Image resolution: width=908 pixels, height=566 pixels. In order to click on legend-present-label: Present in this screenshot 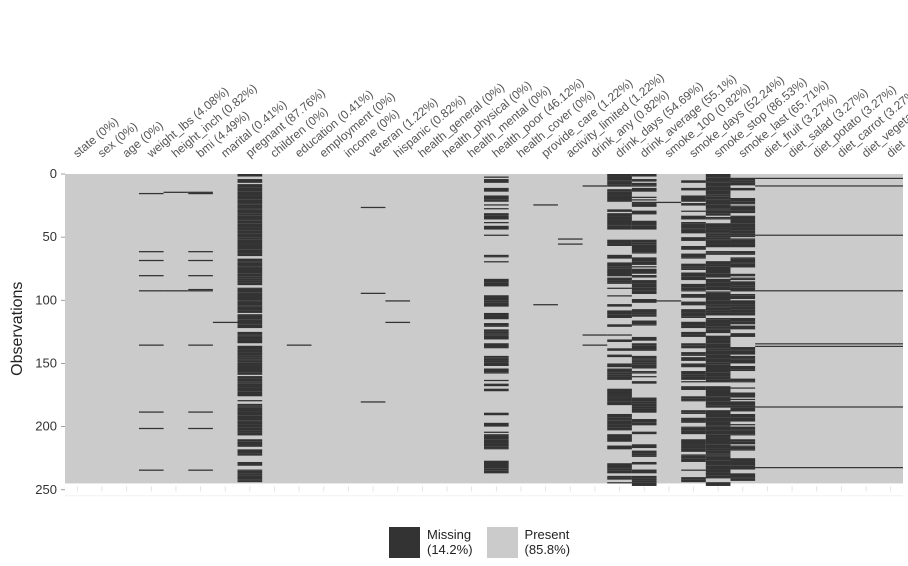, I will do `click(547, 534)`.